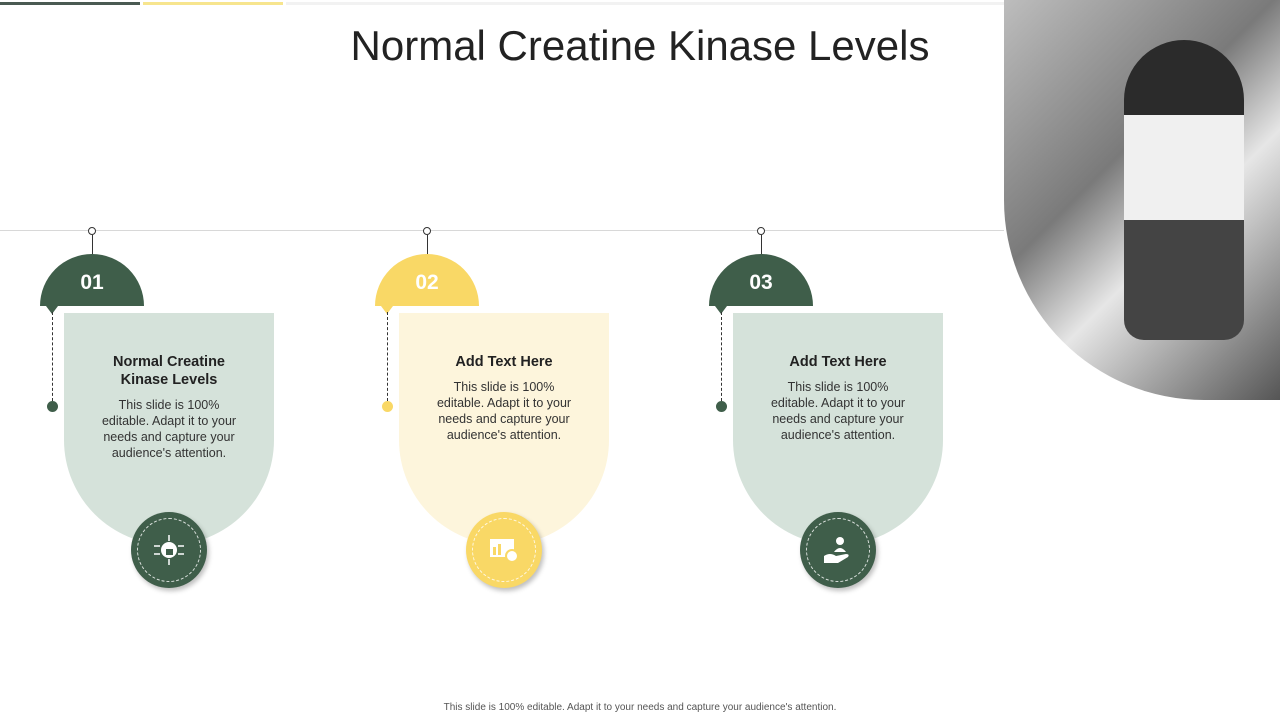  I want to click on hand-user-icon, so click(838, 550).